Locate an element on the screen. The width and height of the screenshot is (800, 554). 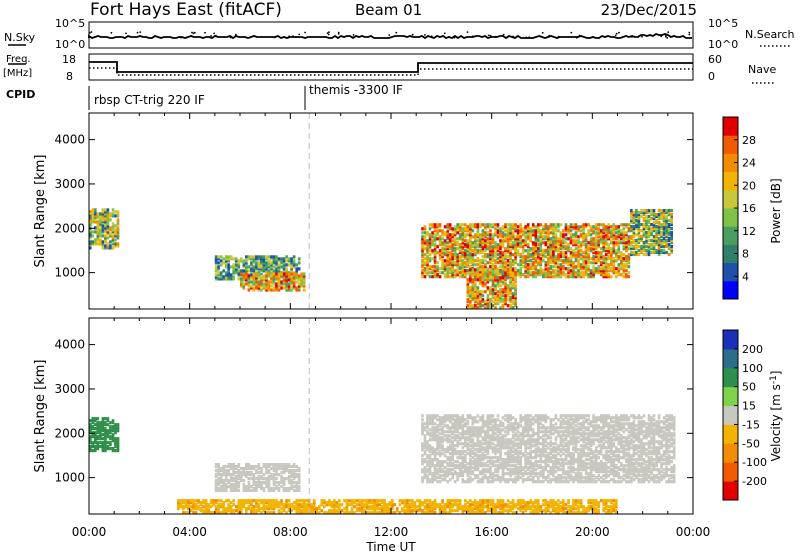
noise-tick-left-top: 10^5 is located at coordinates (70, 23).